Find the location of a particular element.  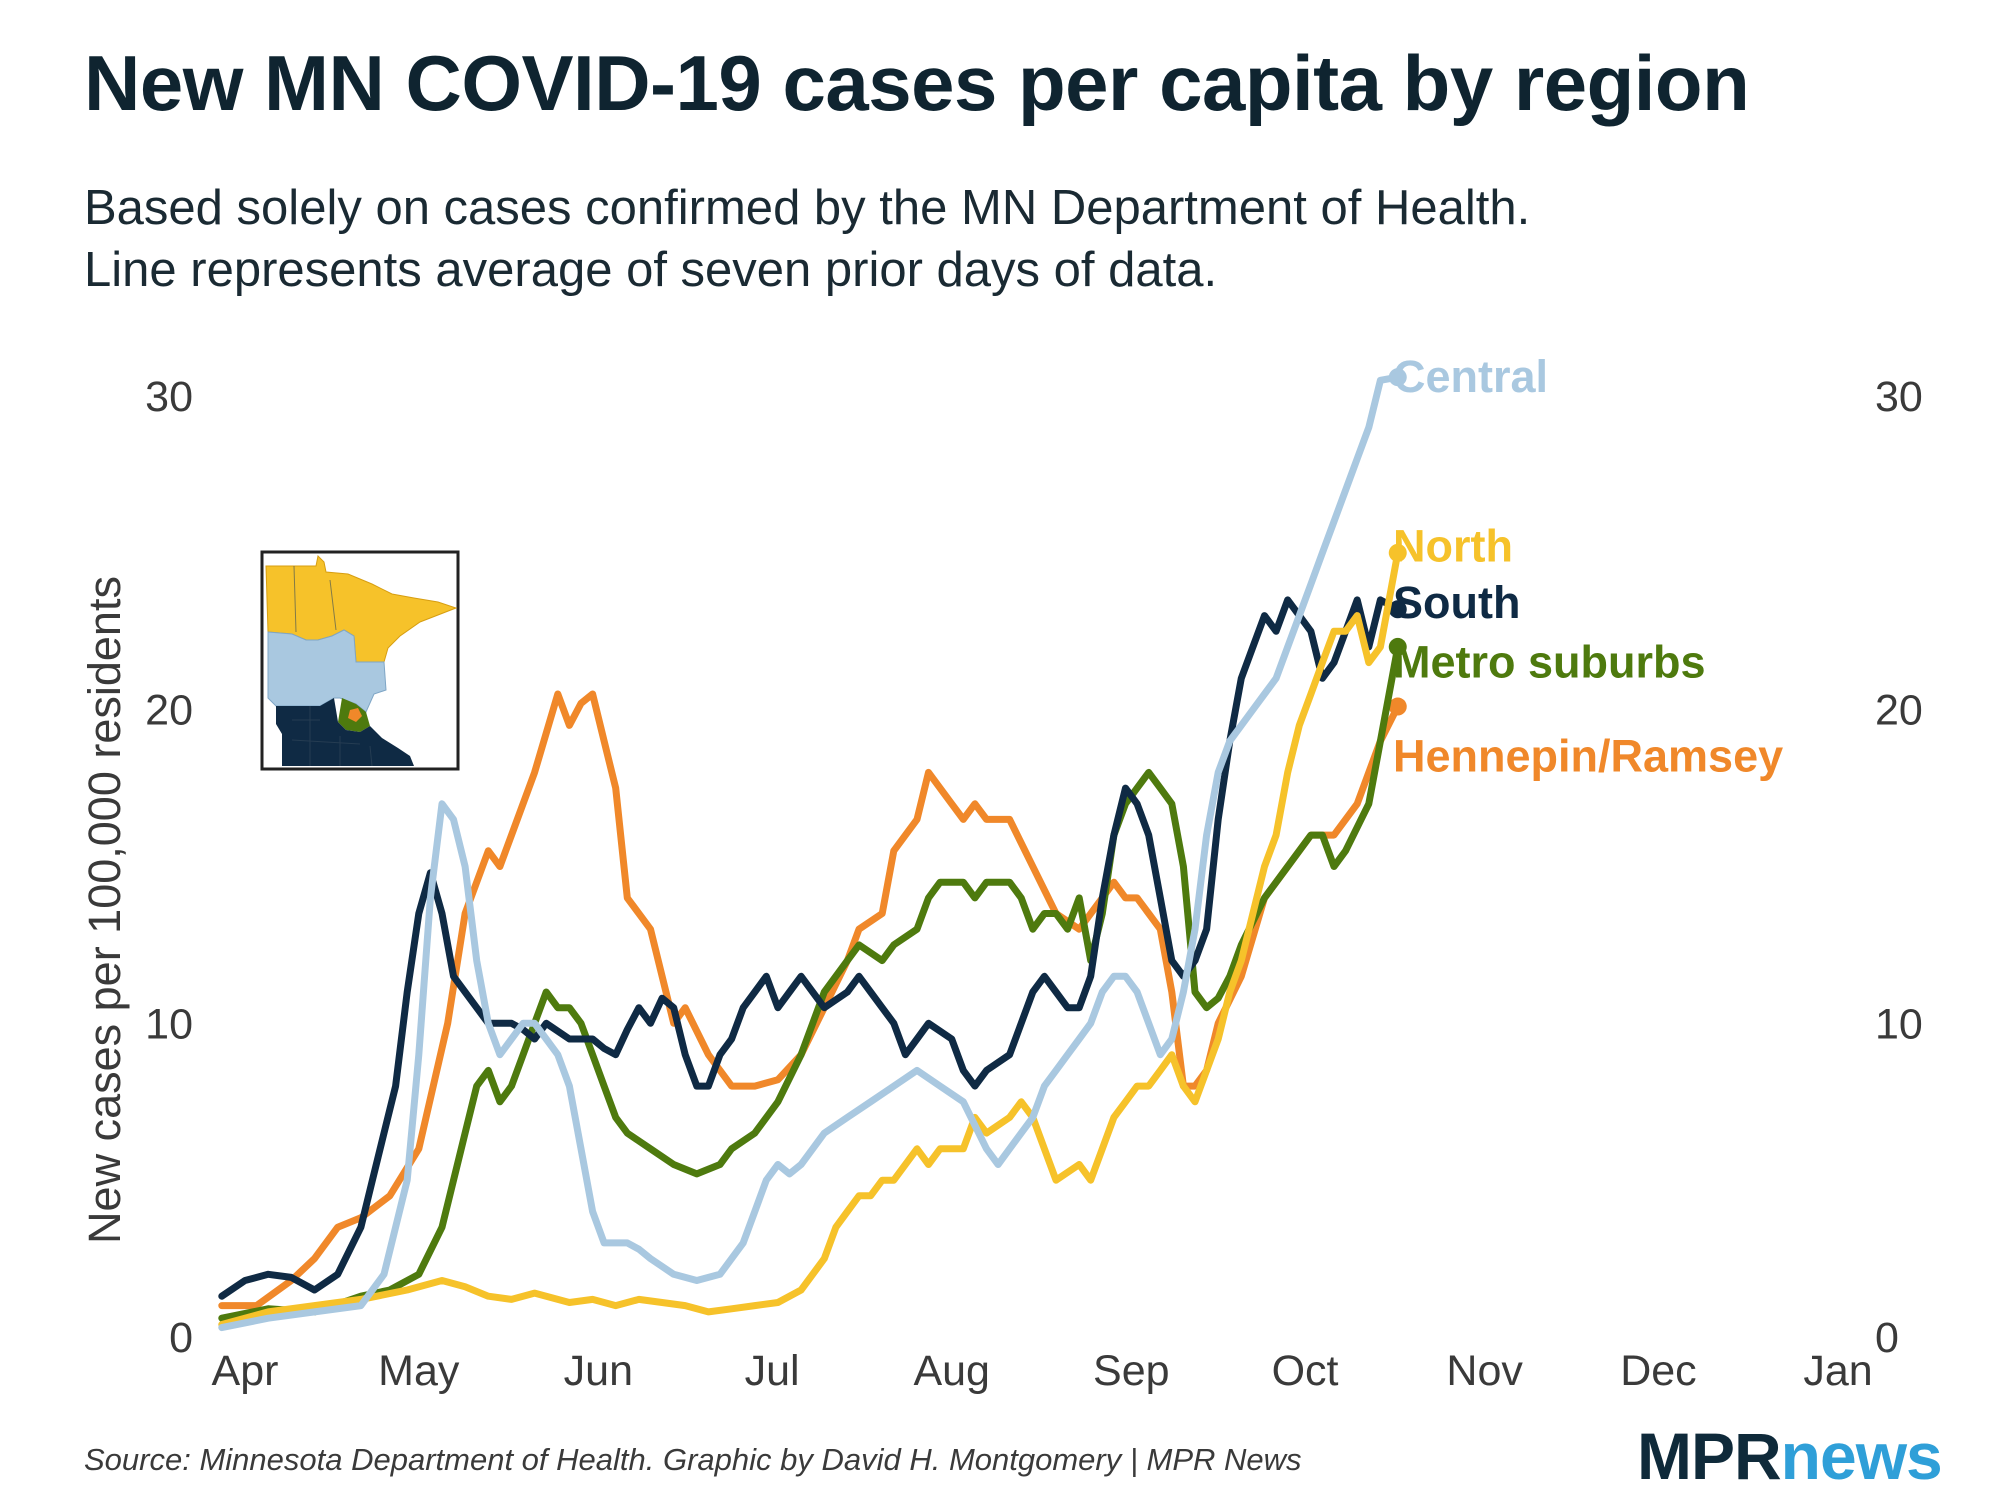

series-end-point-south is located at coordinates (1397, 609).